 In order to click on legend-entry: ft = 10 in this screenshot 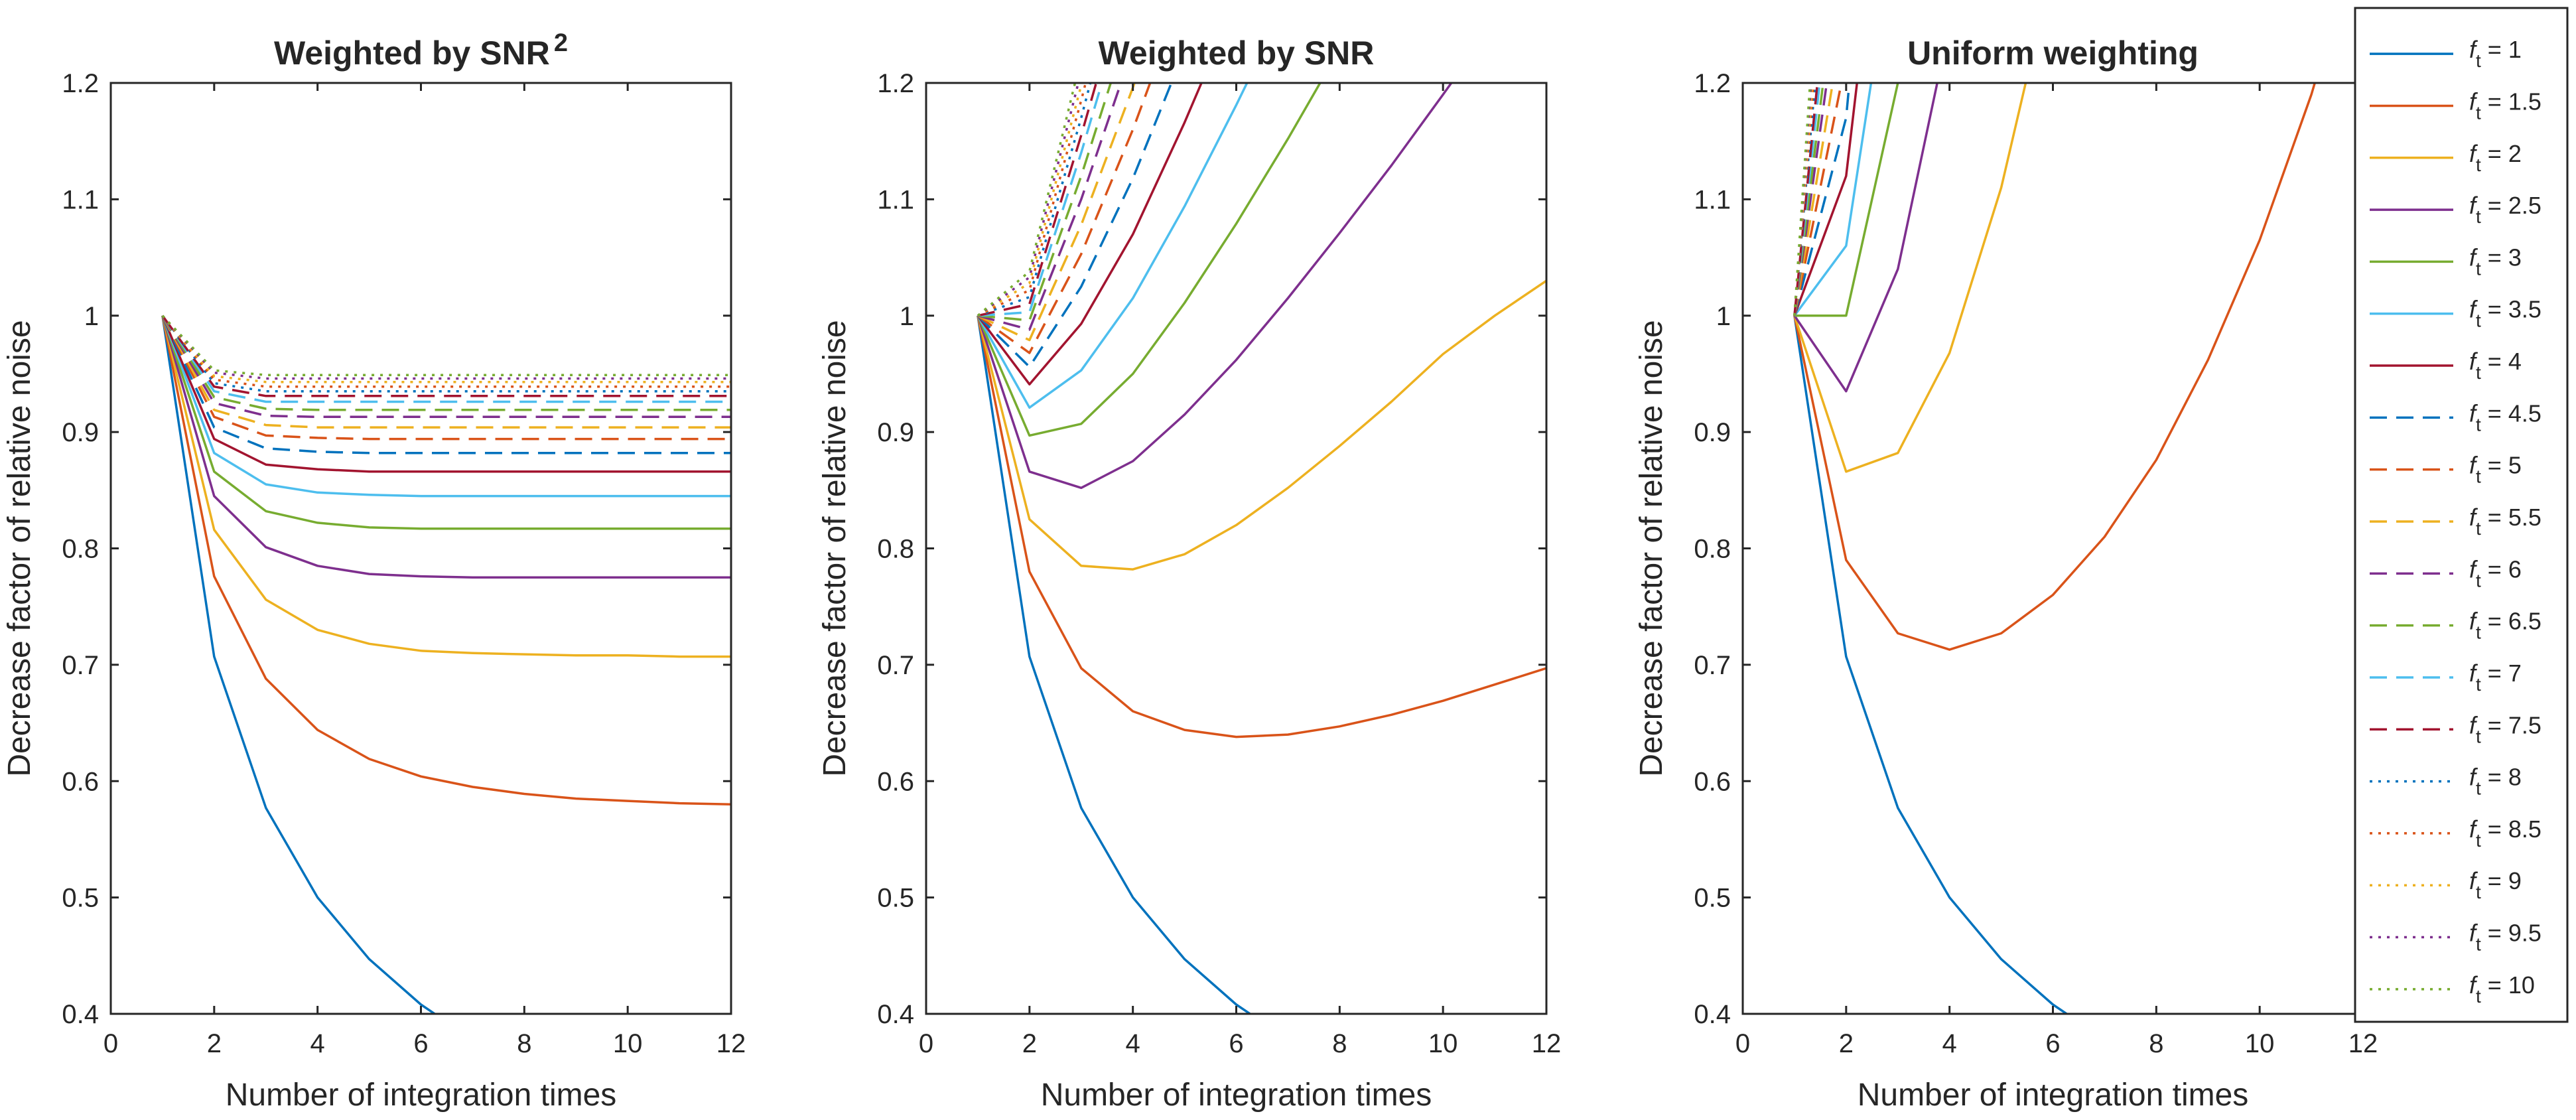, I will do `click(2452, 989)`.